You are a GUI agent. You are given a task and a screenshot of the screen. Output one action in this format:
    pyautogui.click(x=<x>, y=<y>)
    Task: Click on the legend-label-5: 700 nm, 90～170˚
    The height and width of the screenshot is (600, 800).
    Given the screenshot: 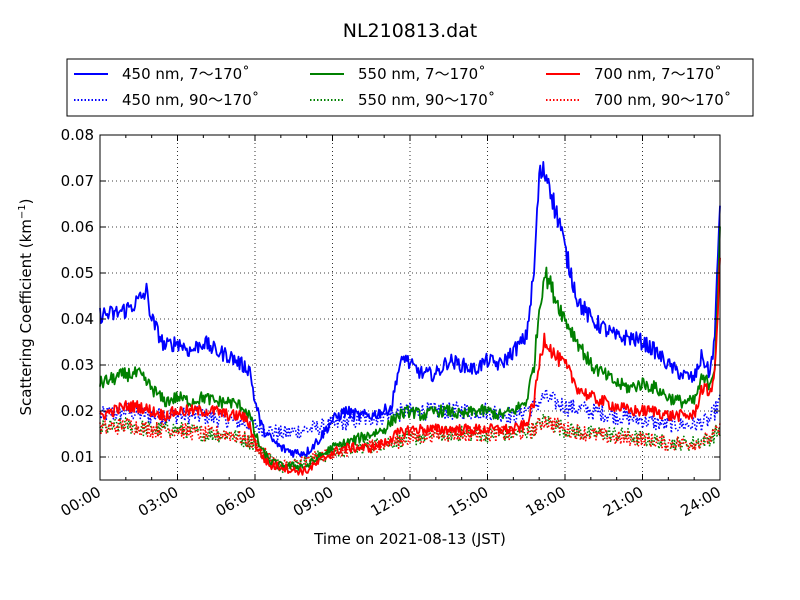 What is the action you would take?
    pyautogui.click(x=662, y=100)
    